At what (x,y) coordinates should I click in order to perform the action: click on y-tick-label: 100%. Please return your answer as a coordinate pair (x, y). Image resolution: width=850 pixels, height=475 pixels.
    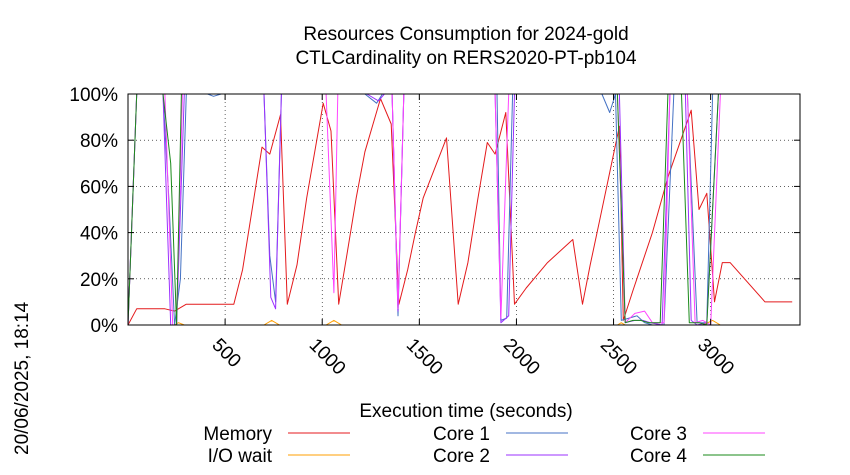
    Looking at the image, I should click on (93, 95).